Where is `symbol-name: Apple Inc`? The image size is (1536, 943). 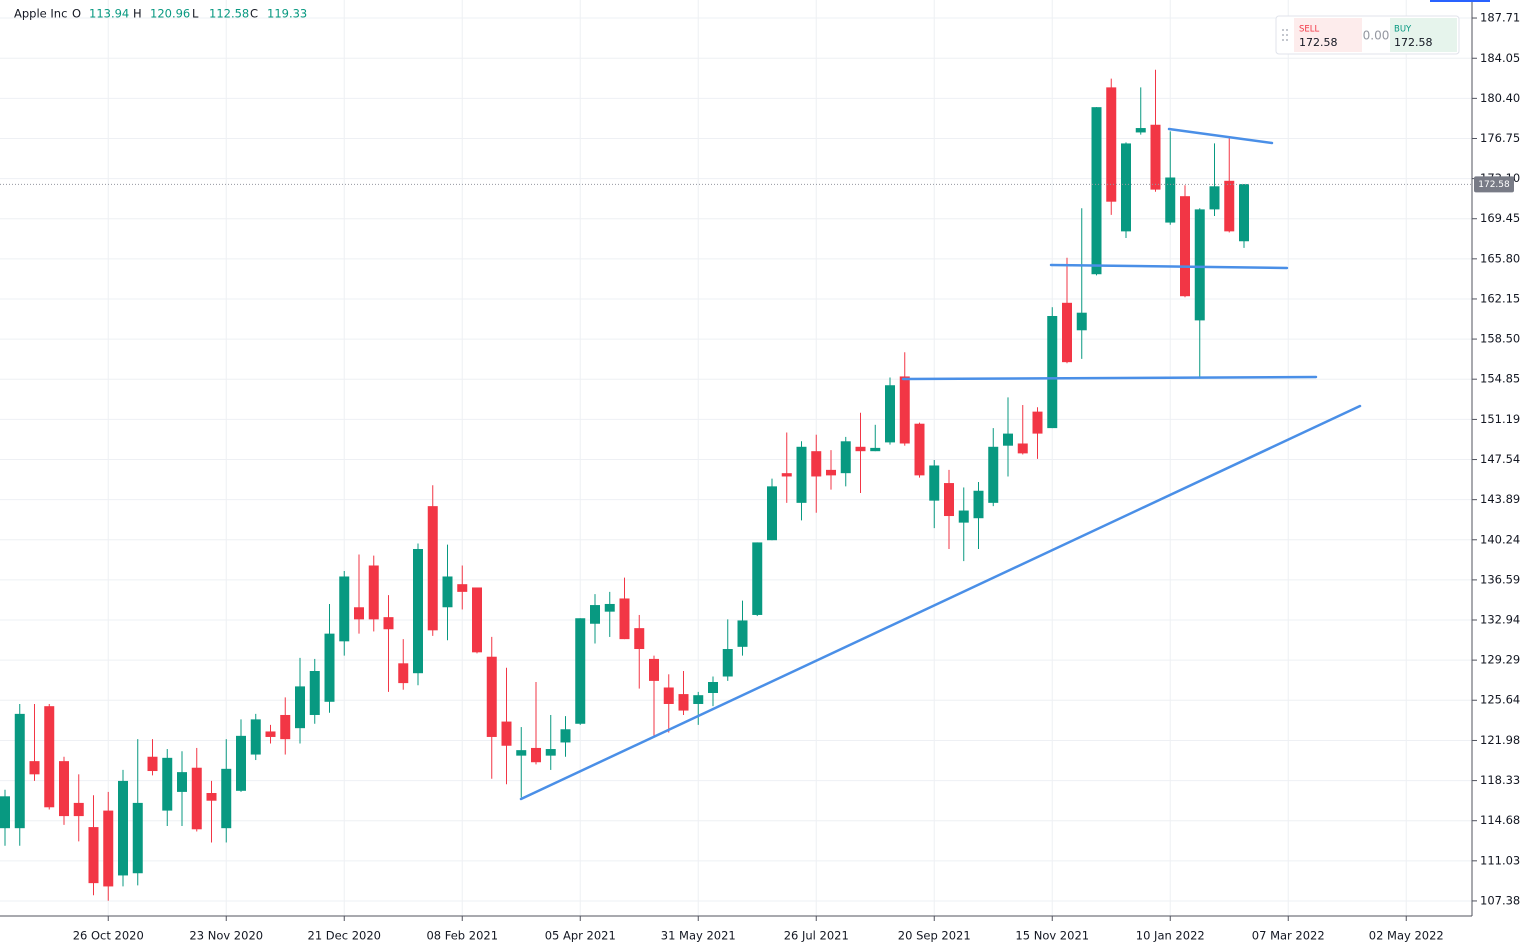
symbol-name: Apple Inc is located at coordinates (40, 14).